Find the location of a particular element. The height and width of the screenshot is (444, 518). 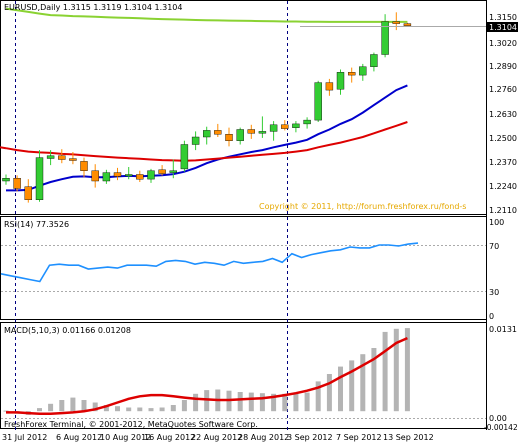

price-tick: 1.2240 is located at coordinates (503, 186).